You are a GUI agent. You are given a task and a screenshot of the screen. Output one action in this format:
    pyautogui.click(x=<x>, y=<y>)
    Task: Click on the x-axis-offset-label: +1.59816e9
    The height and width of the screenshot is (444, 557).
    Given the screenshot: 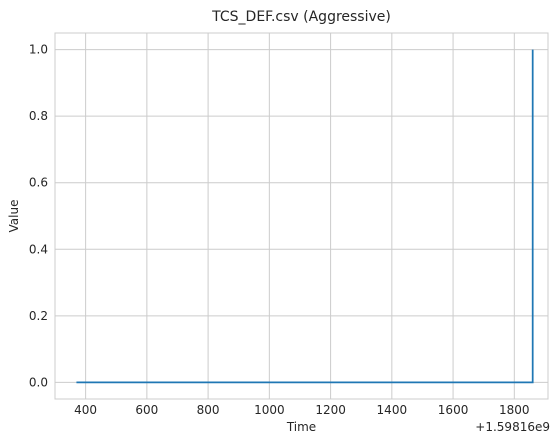 What is the action you would take?
    pyautogui.click(x=512, y=427)
    